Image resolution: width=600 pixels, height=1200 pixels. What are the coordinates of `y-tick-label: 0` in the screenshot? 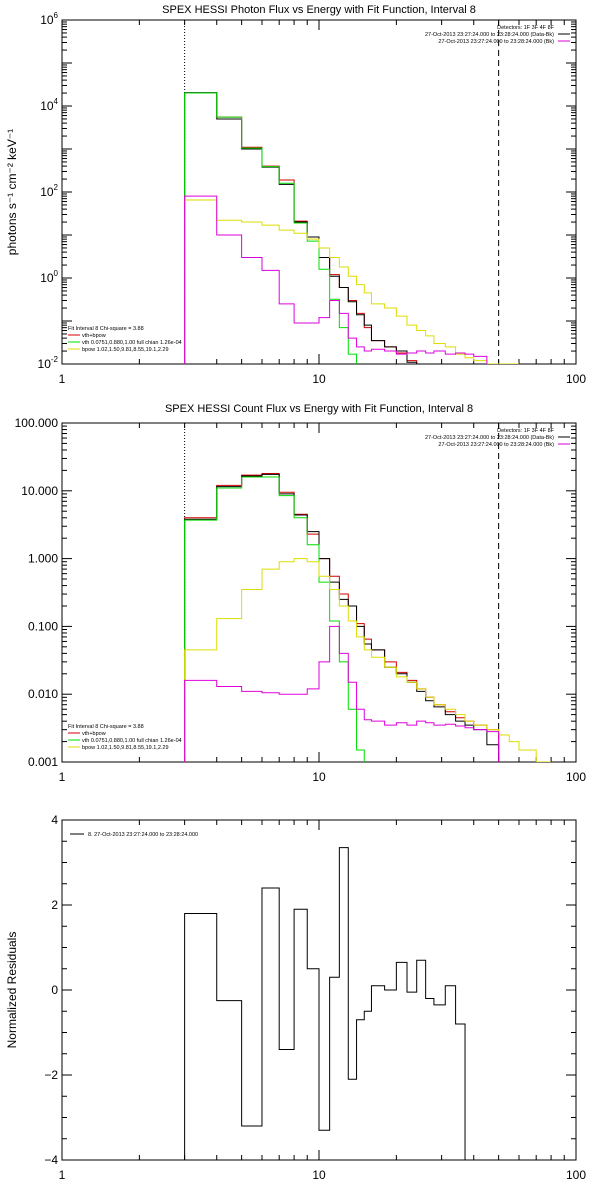 It's located at (54, 990).